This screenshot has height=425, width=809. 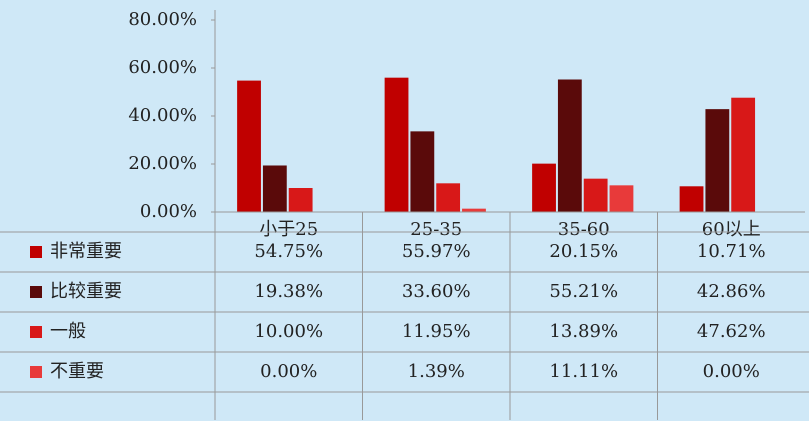 I want to click on value-label: 19.38%, so click(x=288, y=291).